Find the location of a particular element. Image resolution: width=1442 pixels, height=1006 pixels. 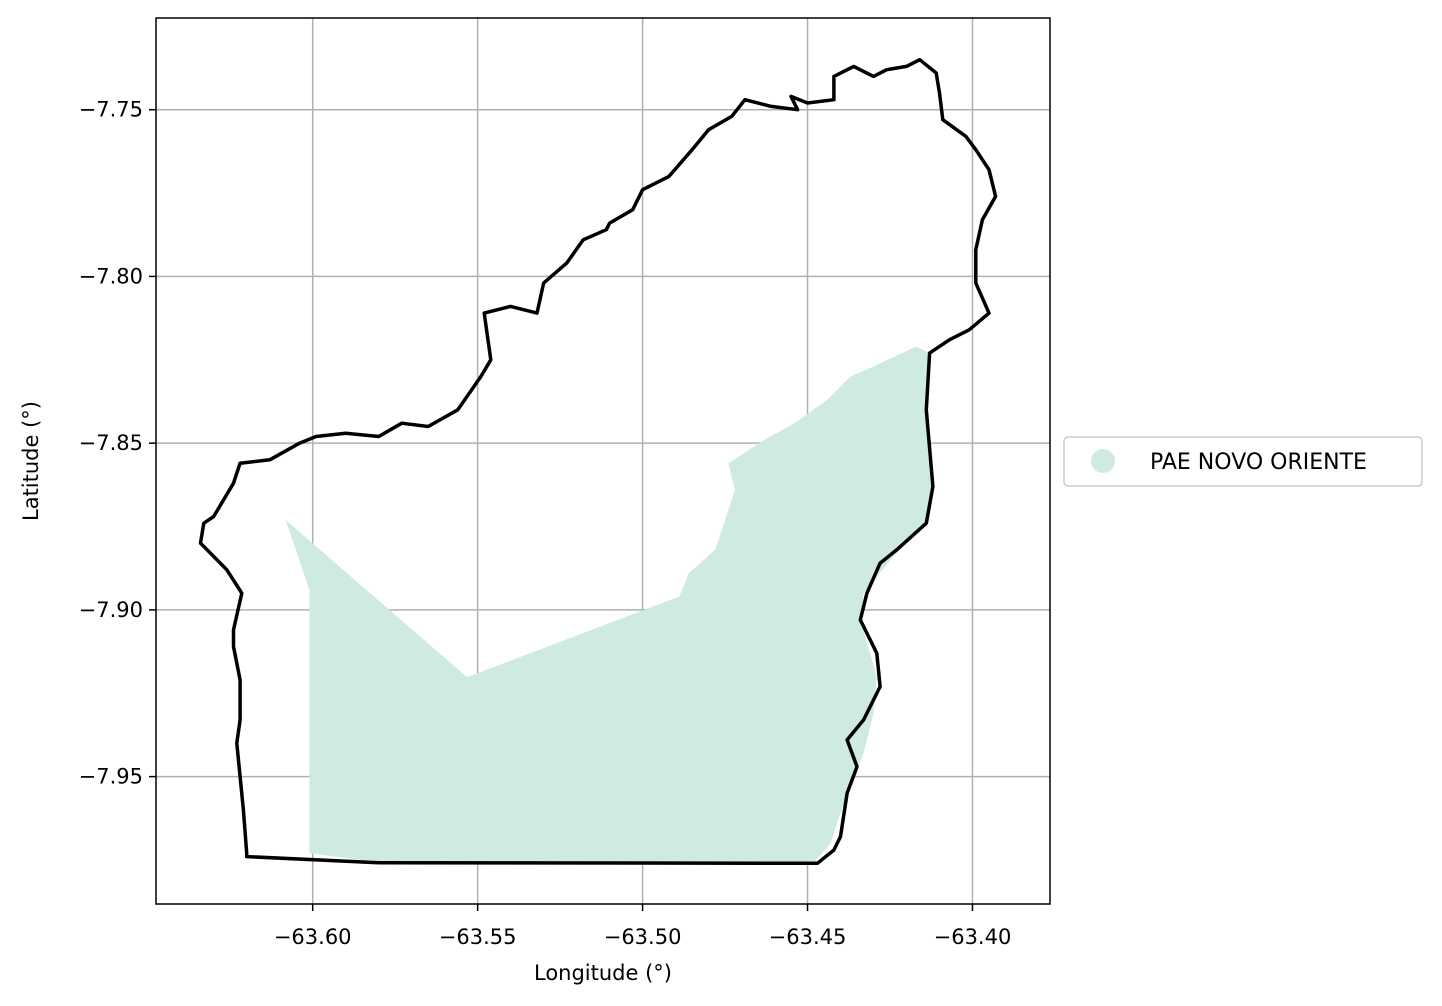

y-tick-label: −7.90 is located at coordinates (111, 610).